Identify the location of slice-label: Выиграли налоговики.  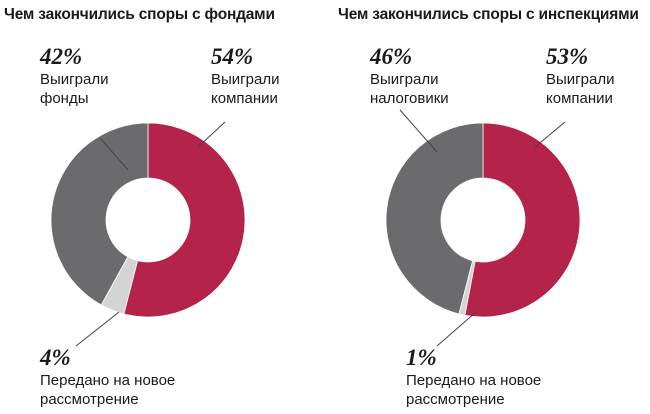
(409, 89).